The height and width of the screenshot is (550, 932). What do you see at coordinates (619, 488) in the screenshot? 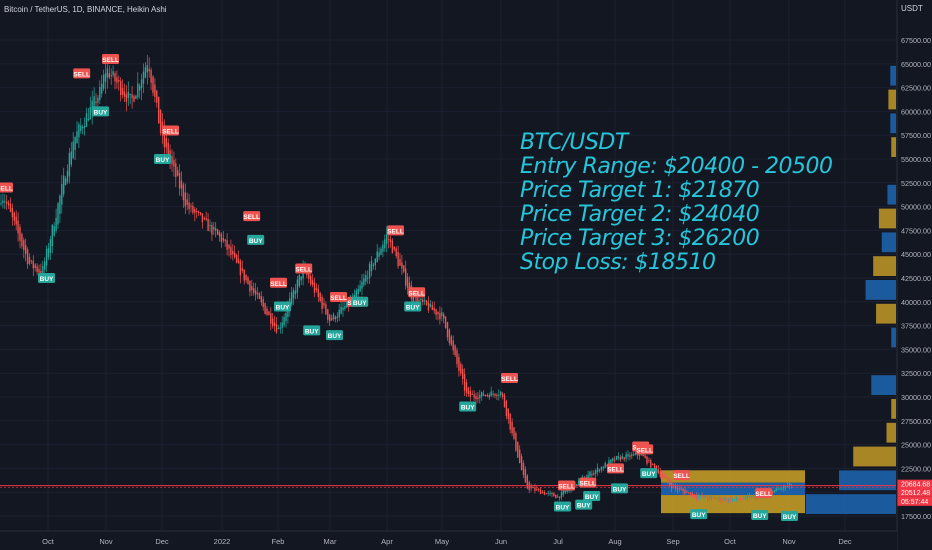
I see `buy-signal: BUY` at bounding box center [619, 488].